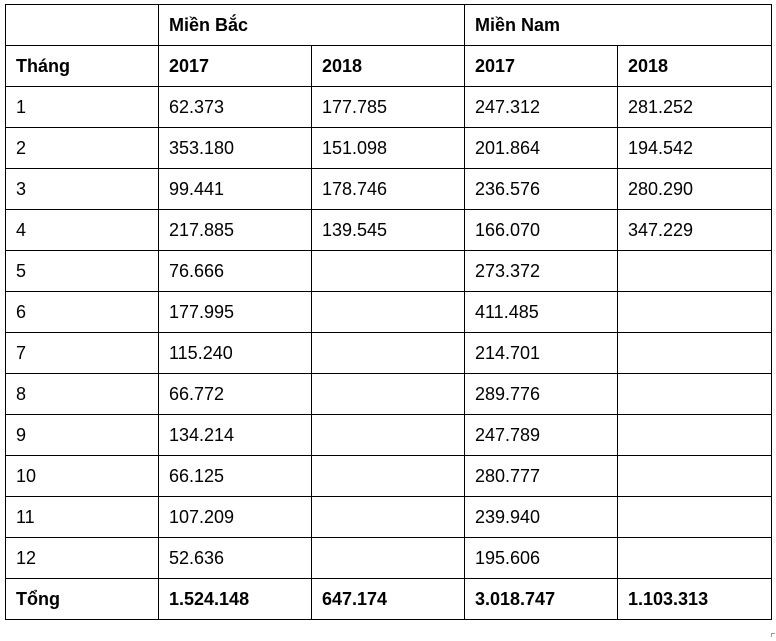  I want to click on table-row: 6 177.995 411.485, so click(388, 312).